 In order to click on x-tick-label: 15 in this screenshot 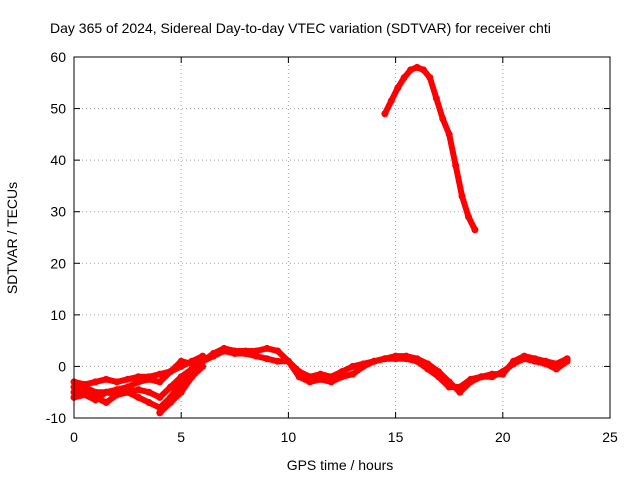, I will do `click(396, 437)`.